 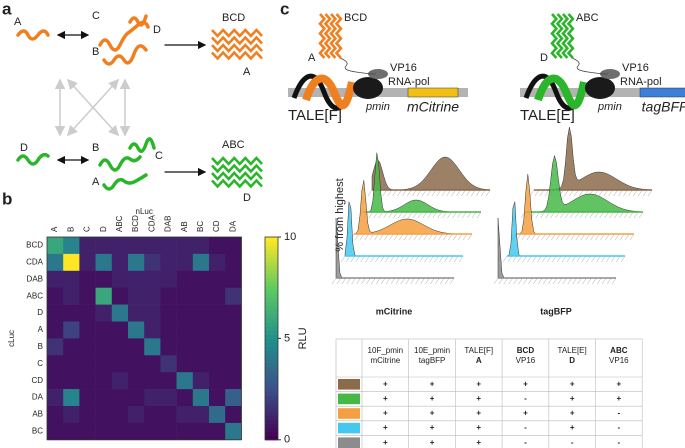 I want to click on colorbar-tick-label: 5, so click(x=287, y=338).